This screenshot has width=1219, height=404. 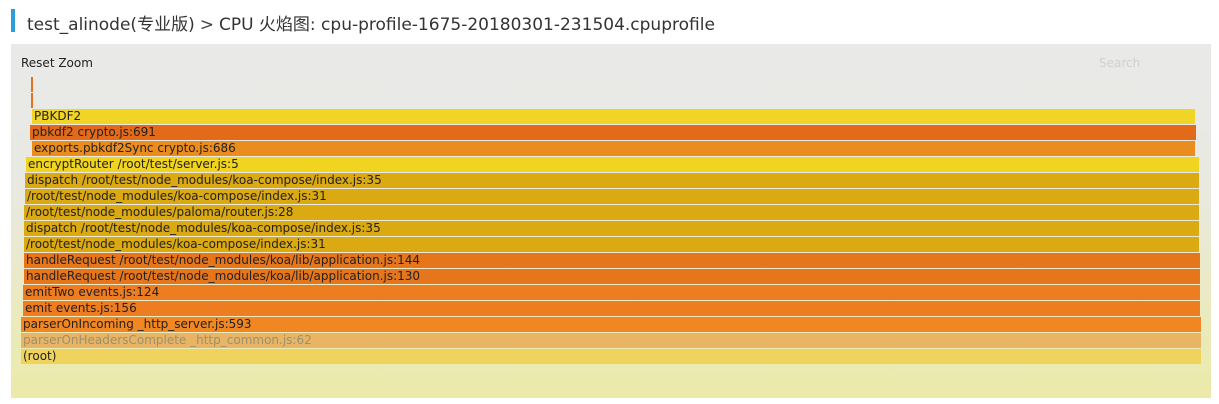 What do you see at coordinates (611, 356) in the screenshot?
I see `flame-frame: (root)` at bounding box center [611, 356].